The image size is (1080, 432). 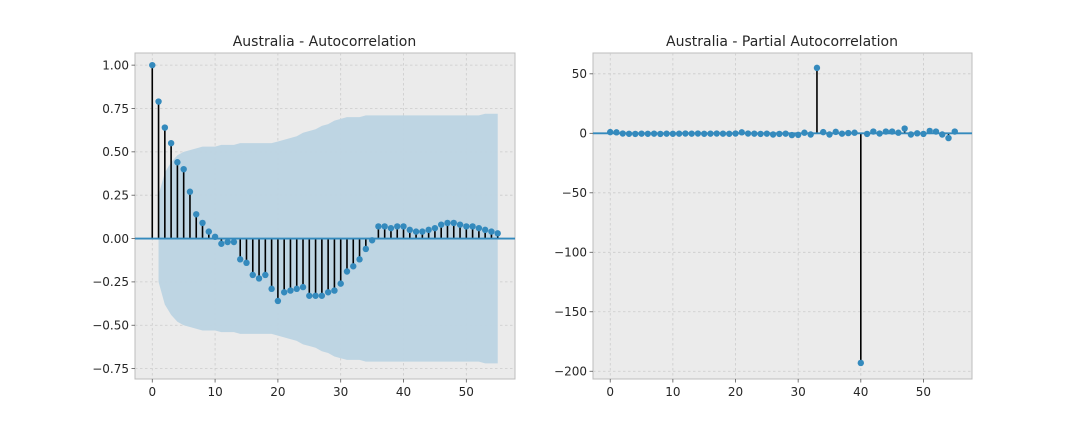 I want to click on acf-y-tick-label: 0.75, so click(x=115, y=109).